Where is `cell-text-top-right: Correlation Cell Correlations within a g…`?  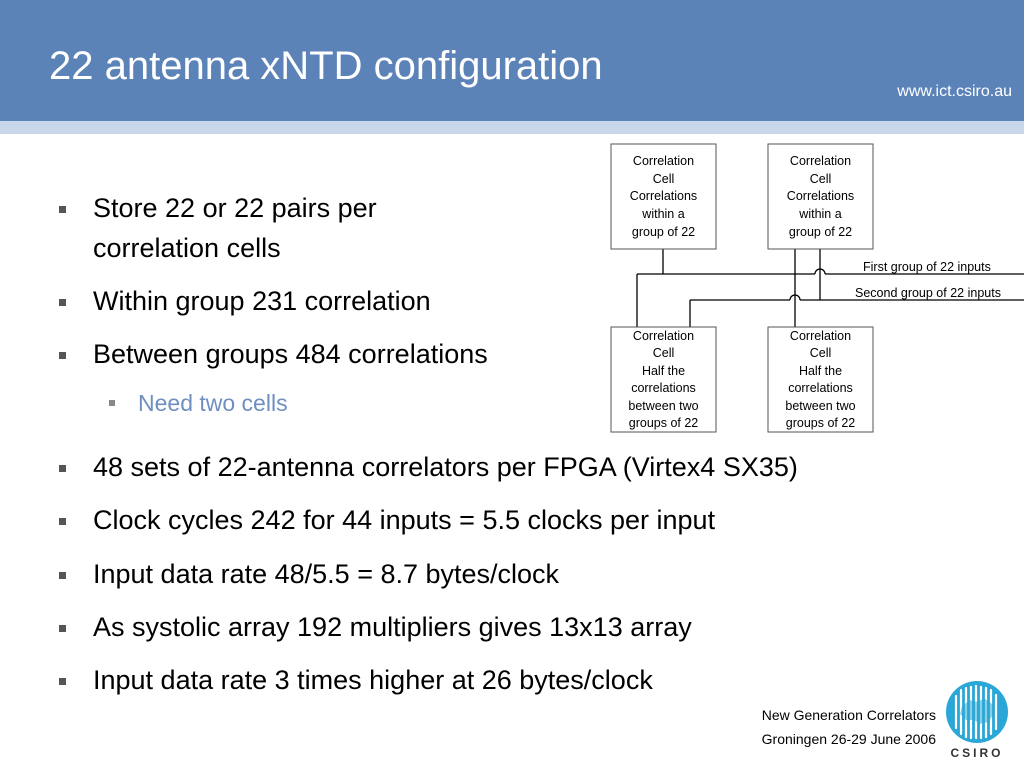
cell-text-top-right: Correlation Cell Correlations within a g… is located at coordinates (820, 196).